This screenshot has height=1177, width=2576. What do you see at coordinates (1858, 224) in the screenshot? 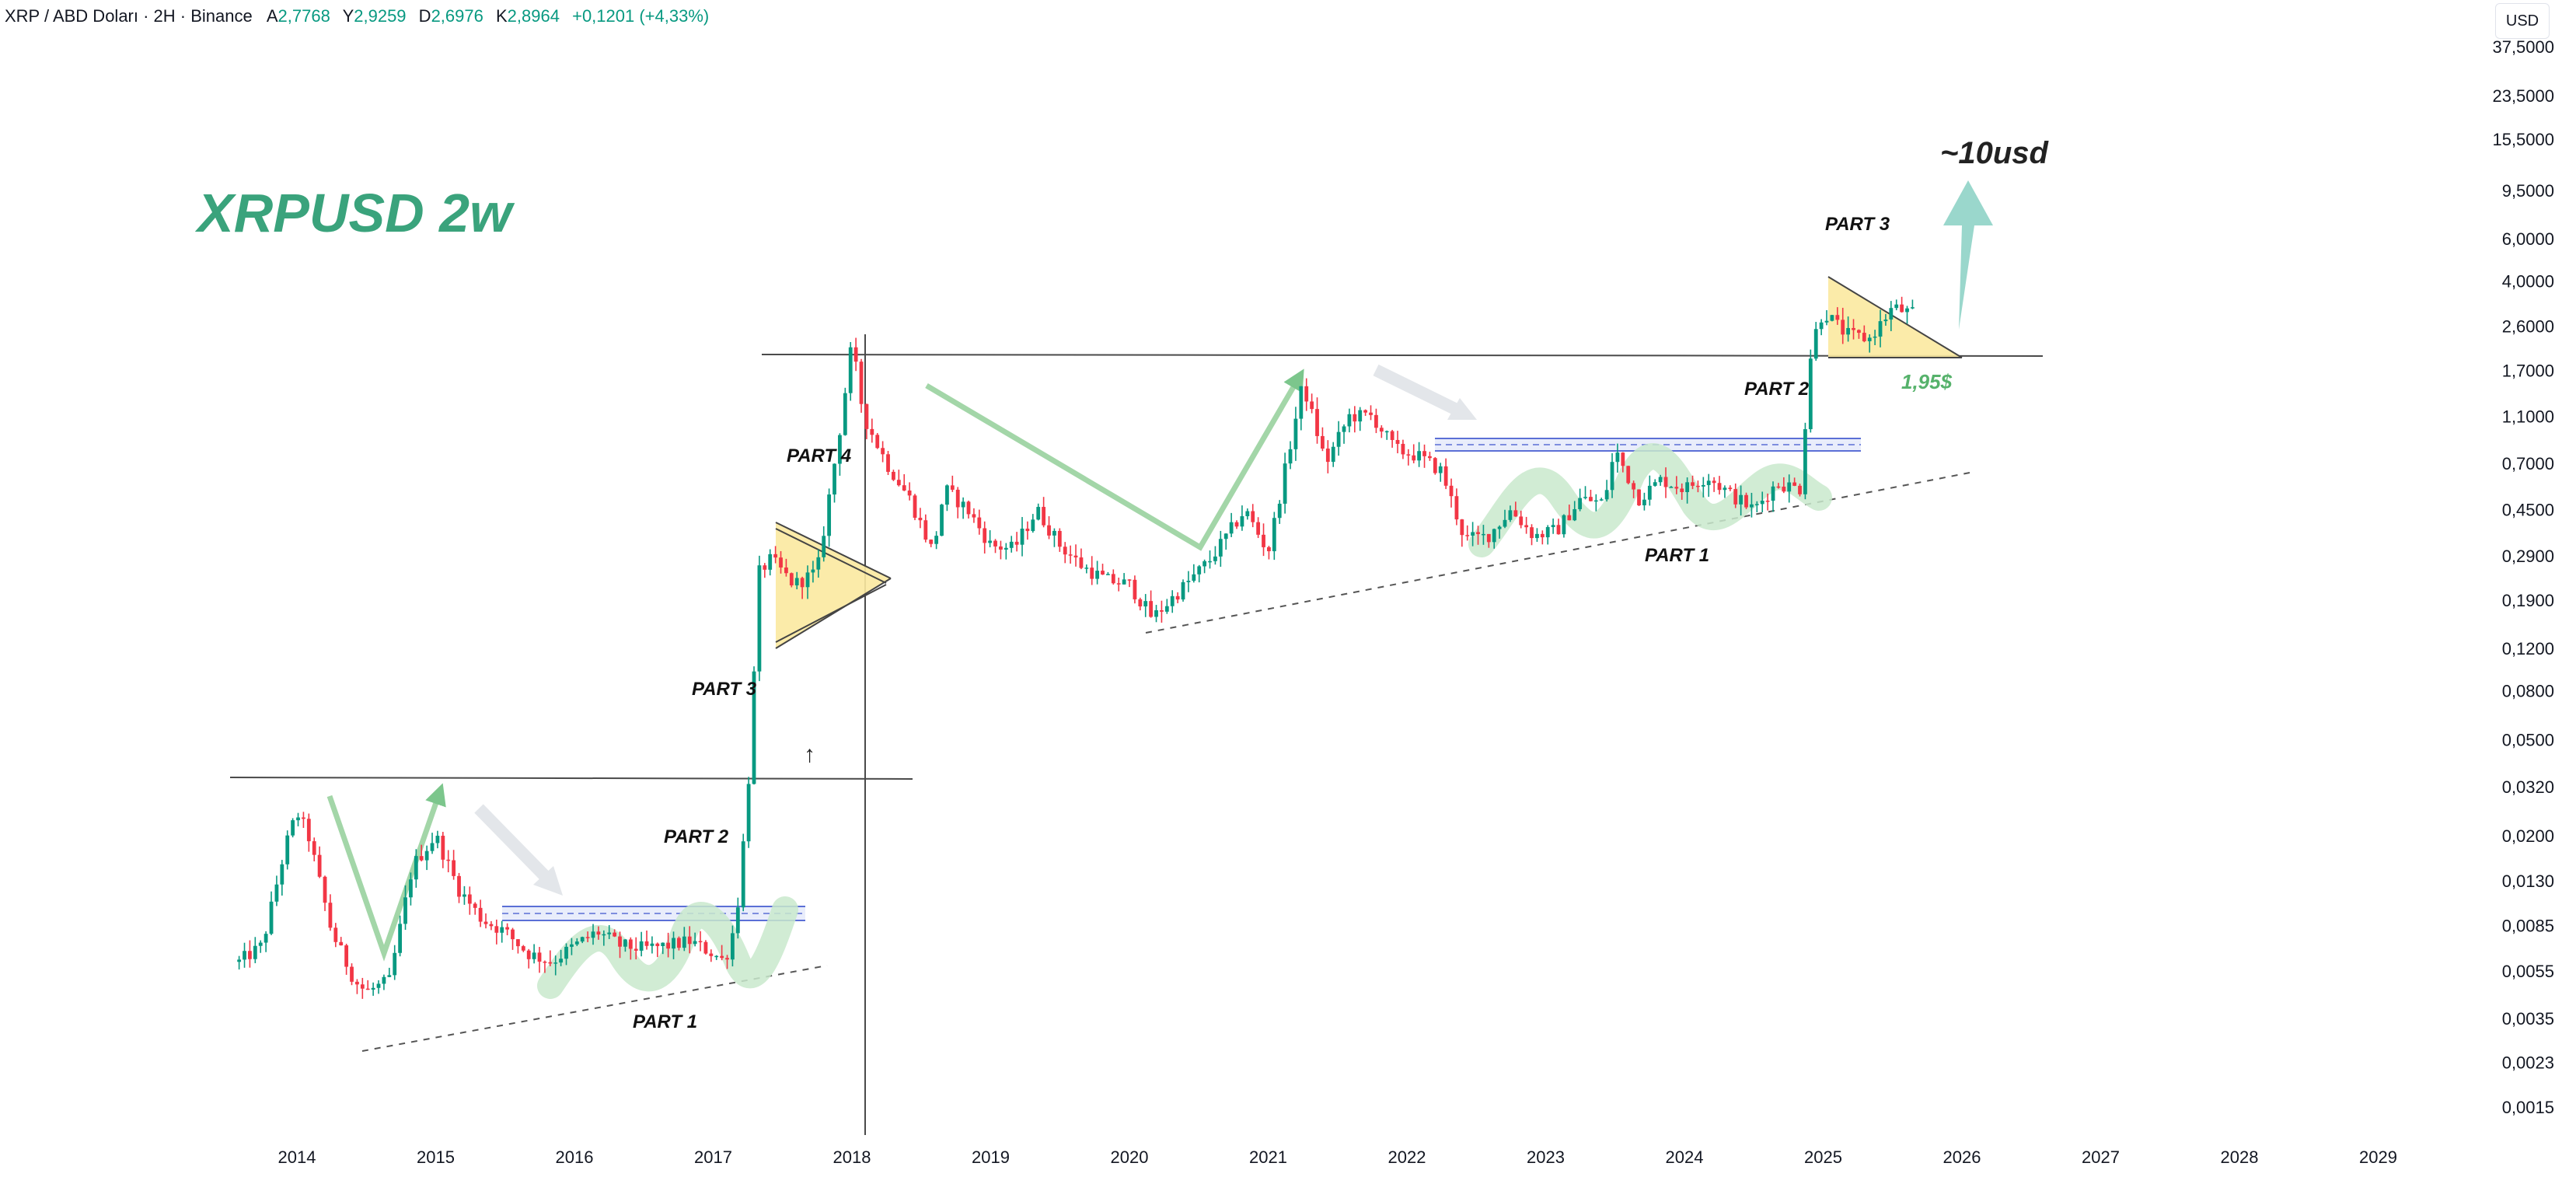
I see `cycle2-part3-label: PART 3` at bounding box center [1858, 224].